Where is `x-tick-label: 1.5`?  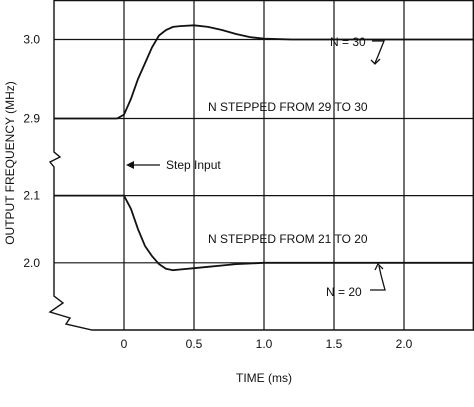 x-tick-label: 1.5 is located at coordinates (334, 344).